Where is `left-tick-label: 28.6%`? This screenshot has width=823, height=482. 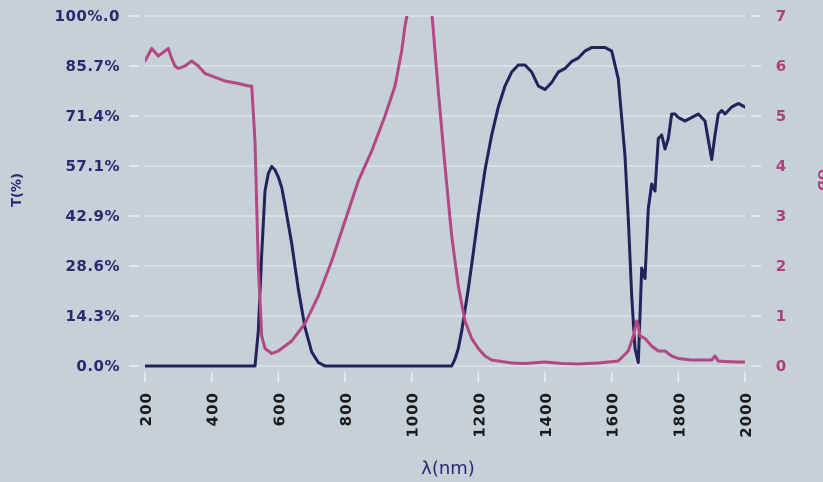
left-tick-label: 28.6% is located at coordinates (92, 266).